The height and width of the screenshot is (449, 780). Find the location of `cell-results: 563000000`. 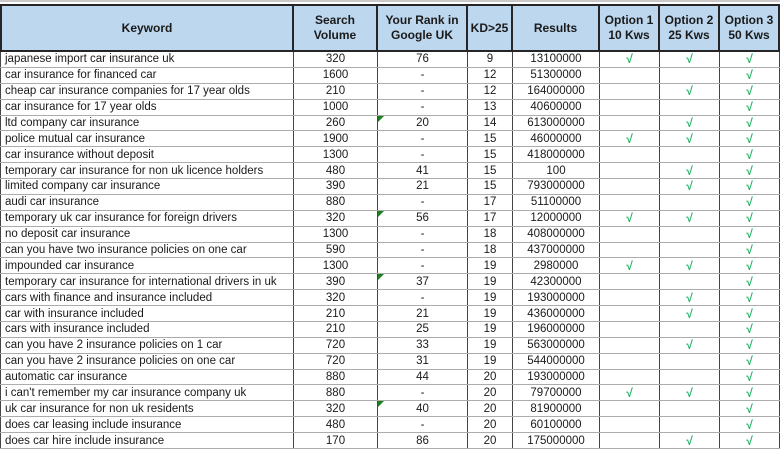

cell-results: 563000000 is located at coordinates (556, 345).